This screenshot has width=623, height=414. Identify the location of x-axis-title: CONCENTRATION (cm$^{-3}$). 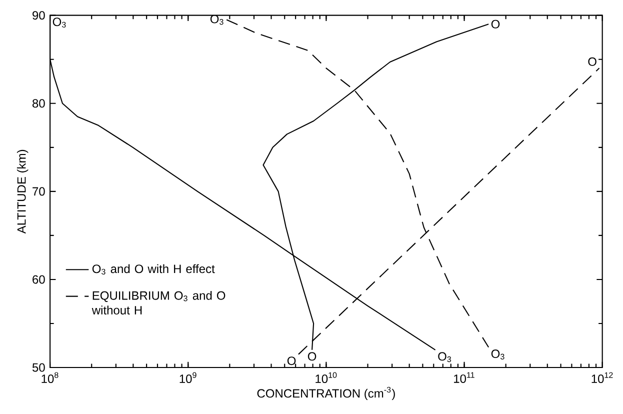
(326, 393).